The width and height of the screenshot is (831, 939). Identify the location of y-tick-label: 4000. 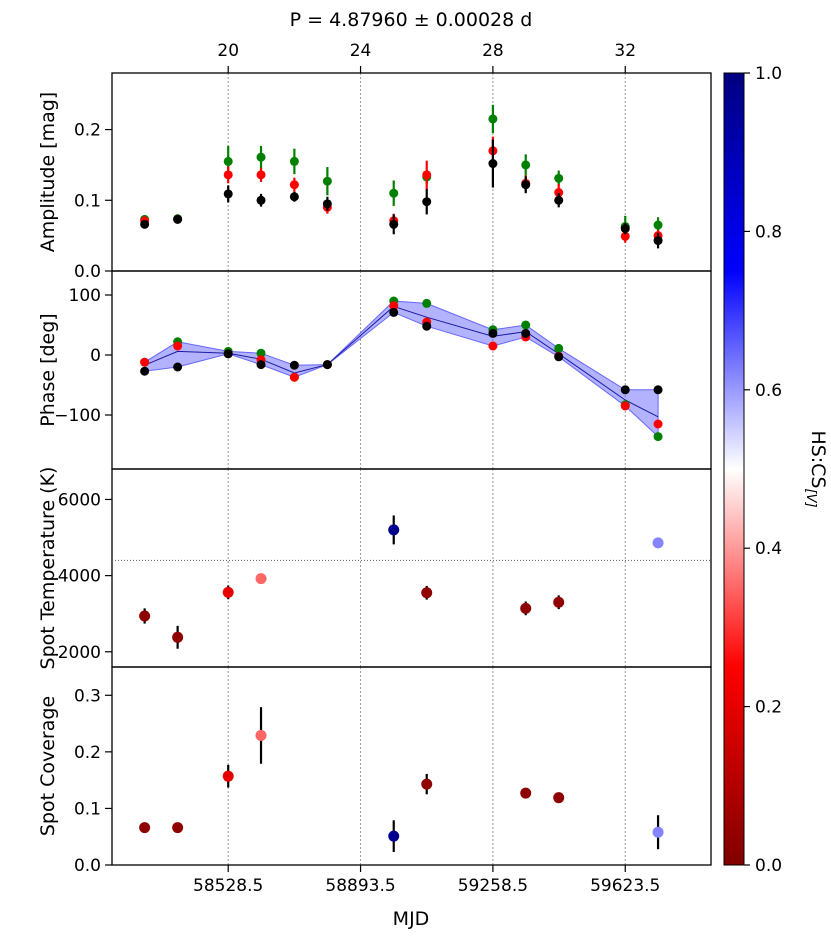
(79, 577).